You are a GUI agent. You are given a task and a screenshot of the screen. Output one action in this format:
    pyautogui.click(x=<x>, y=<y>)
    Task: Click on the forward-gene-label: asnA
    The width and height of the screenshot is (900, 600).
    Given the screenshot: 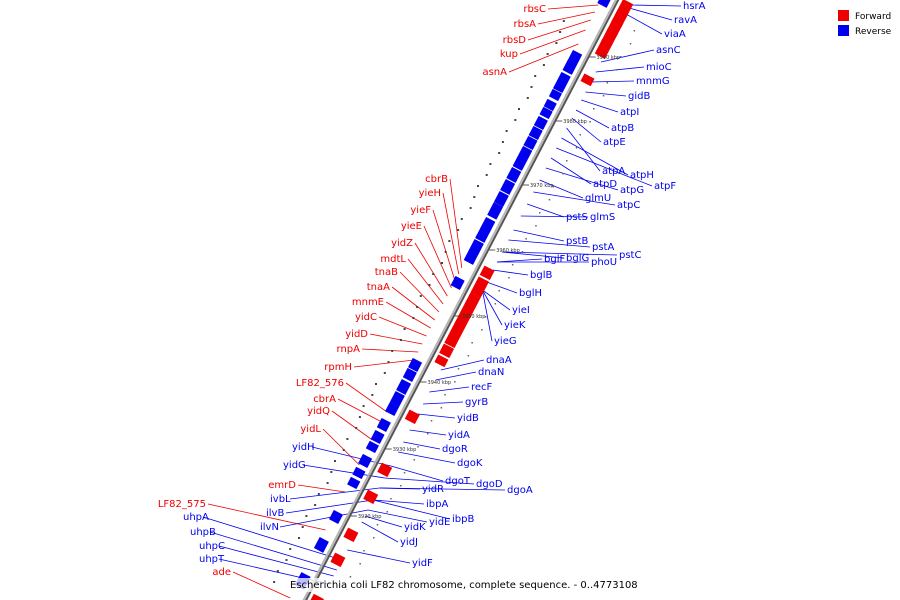 What is the action you would take?
    pyautogui.click(x=494, y=72)
    